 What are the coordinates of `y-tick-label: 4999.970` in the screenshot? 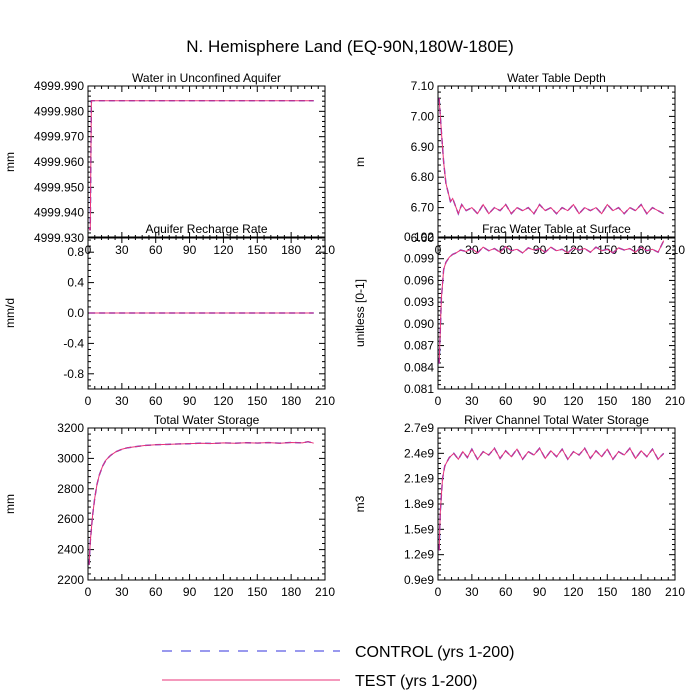 It's located at (59, 137).